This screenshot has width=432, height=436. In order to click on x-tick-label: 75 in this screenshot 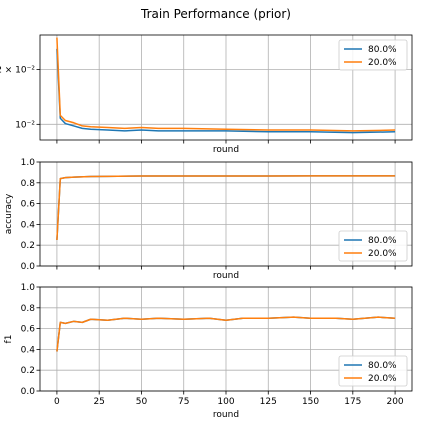, I will do `click(183, 402)`.